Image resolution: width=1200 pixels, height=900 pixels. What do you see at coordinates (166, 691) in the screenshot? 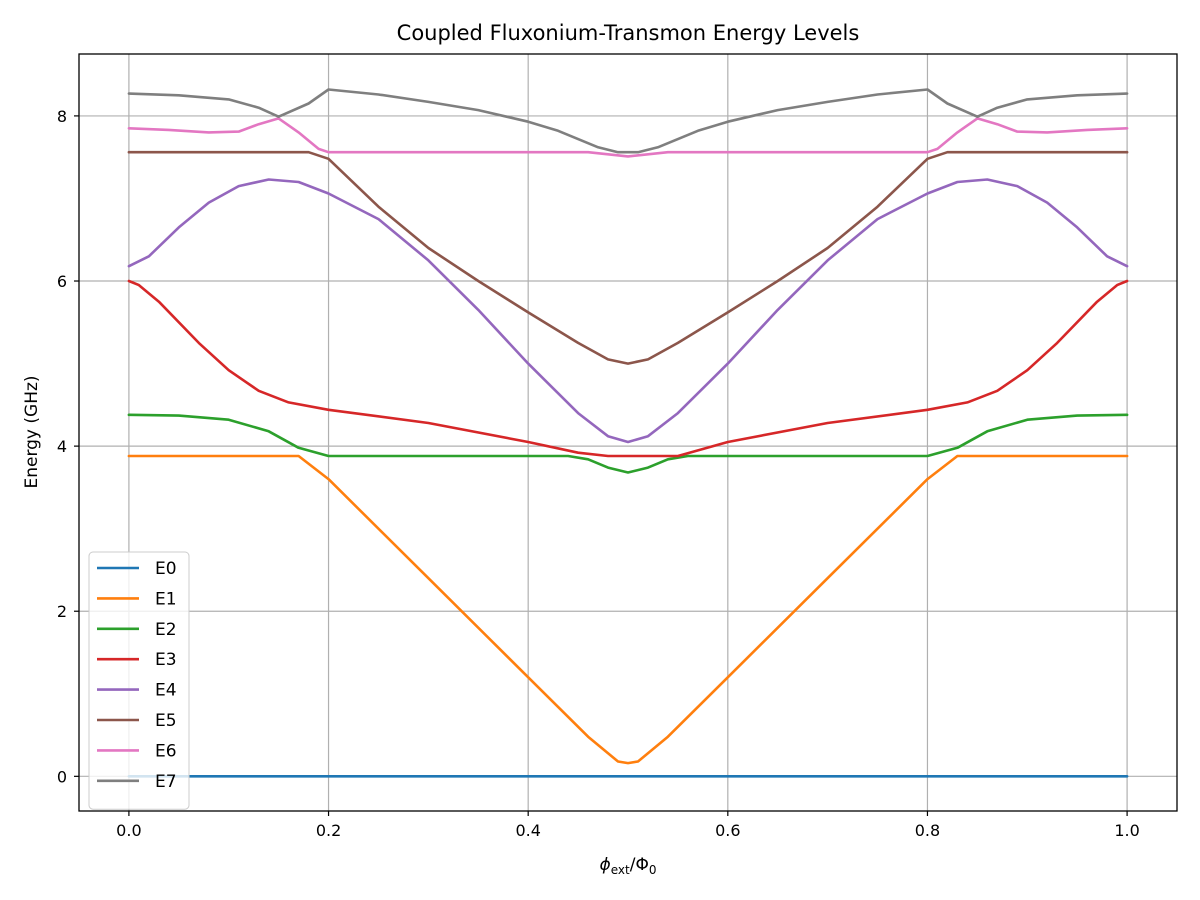
I see `legend-label: E4` at bounding box center [166, 691].